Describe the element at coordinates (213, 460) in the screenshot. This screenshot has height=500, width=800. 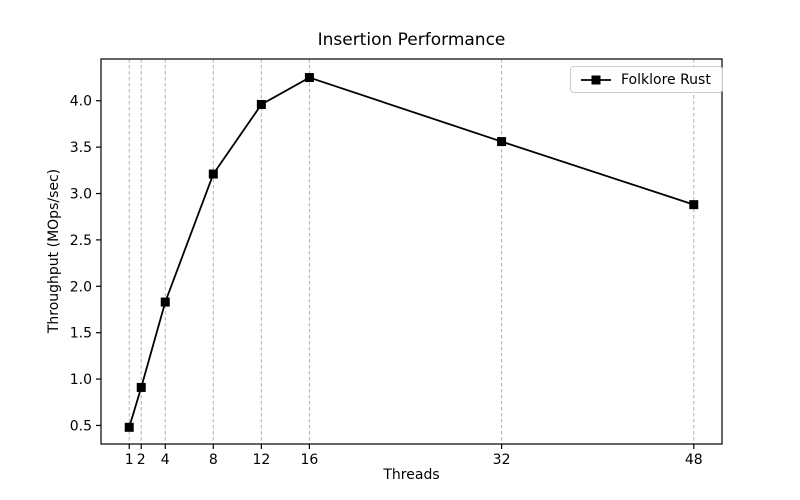
I see `svg-text: 8` at that location.